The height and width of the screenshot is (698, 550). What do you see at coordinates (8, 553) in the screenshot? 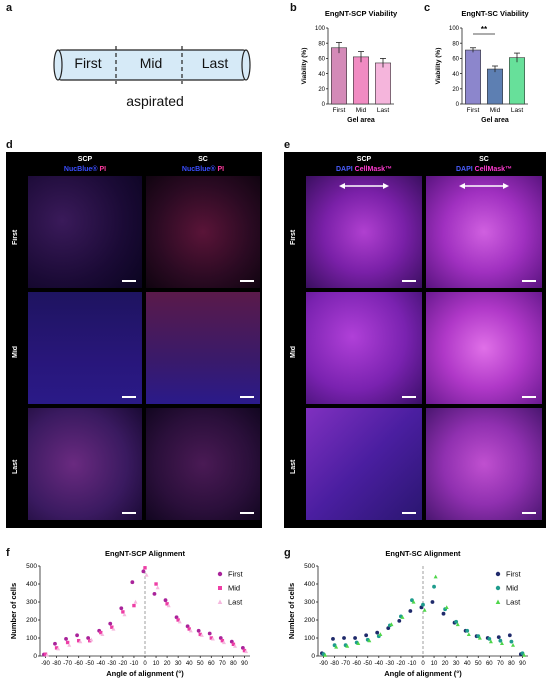
I see `panel-label-f: f` at bounding box center [8, 553].